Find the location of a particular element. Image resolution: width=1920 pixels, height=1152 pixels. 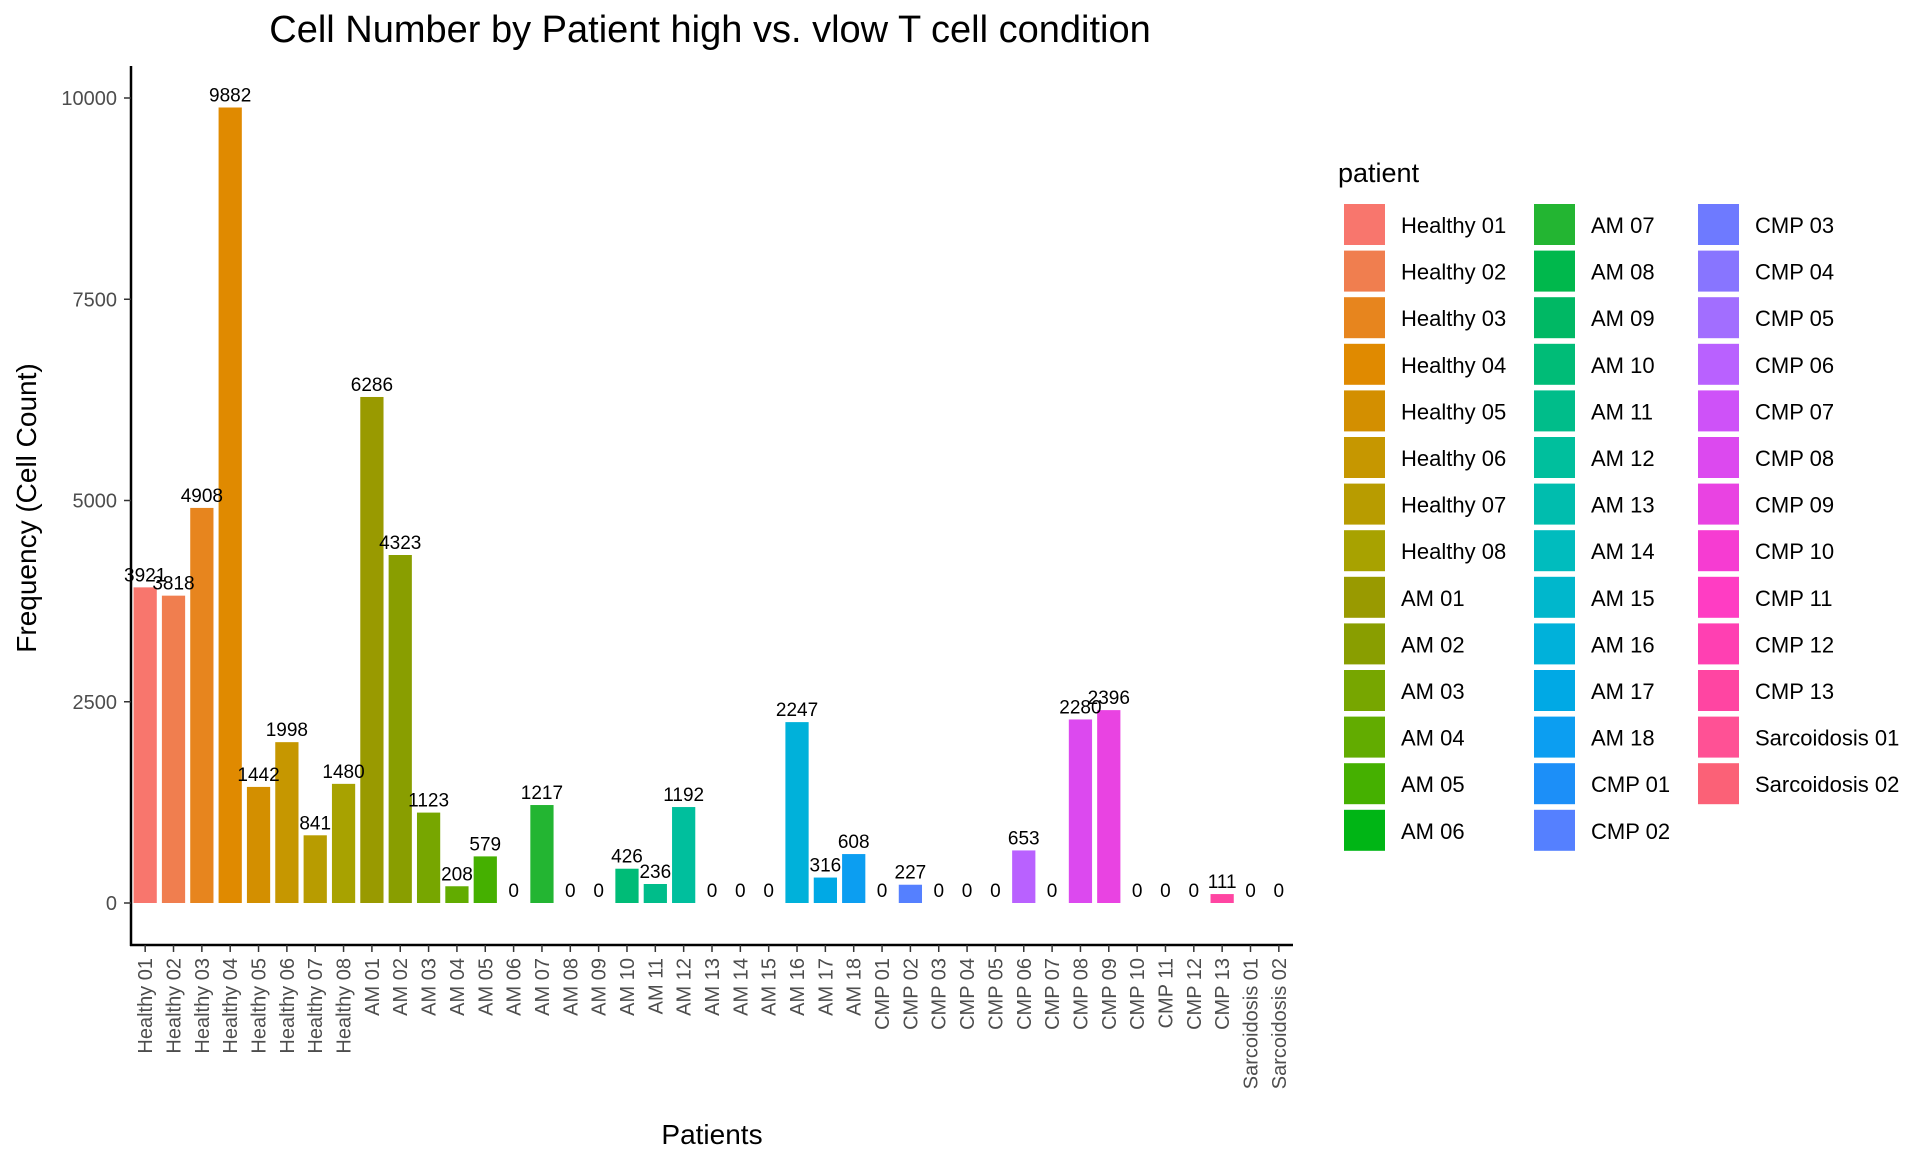

data-label-cmp-10: 0 is located at coordinates (1137, 891).